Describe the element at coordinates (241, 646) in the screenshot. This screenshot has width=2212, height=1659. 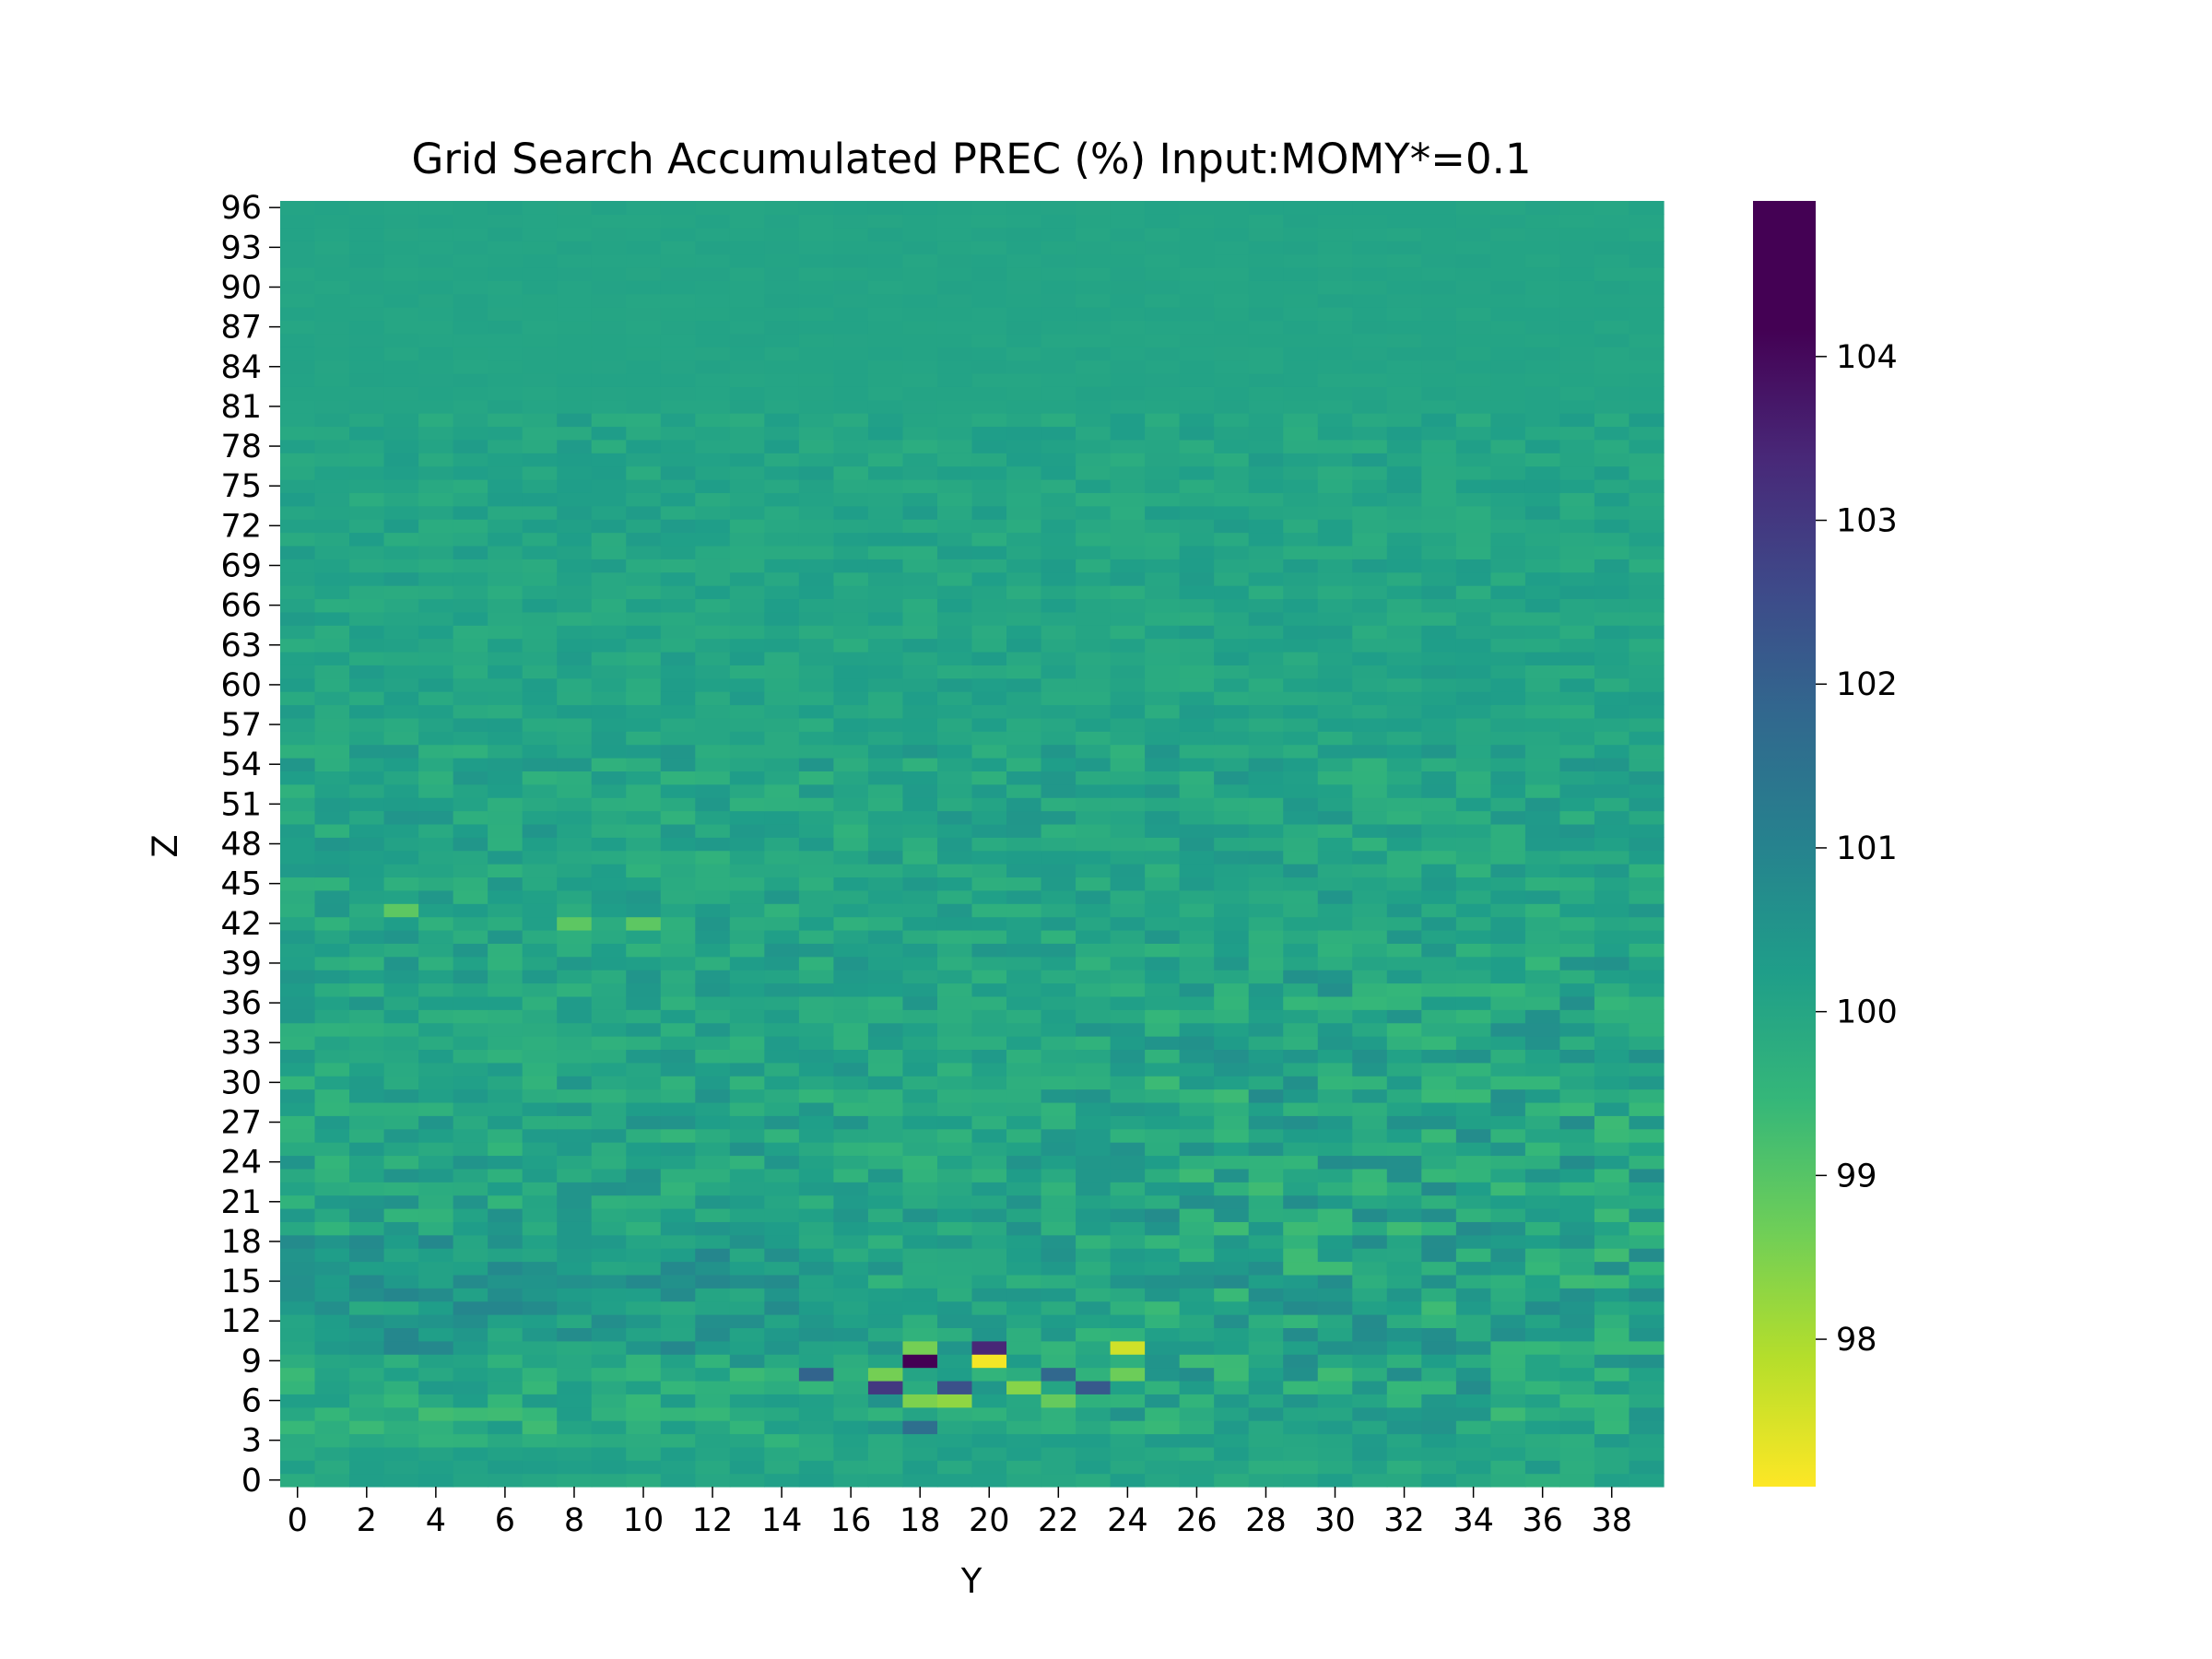
I see `y-tick-label: 63` at that location.